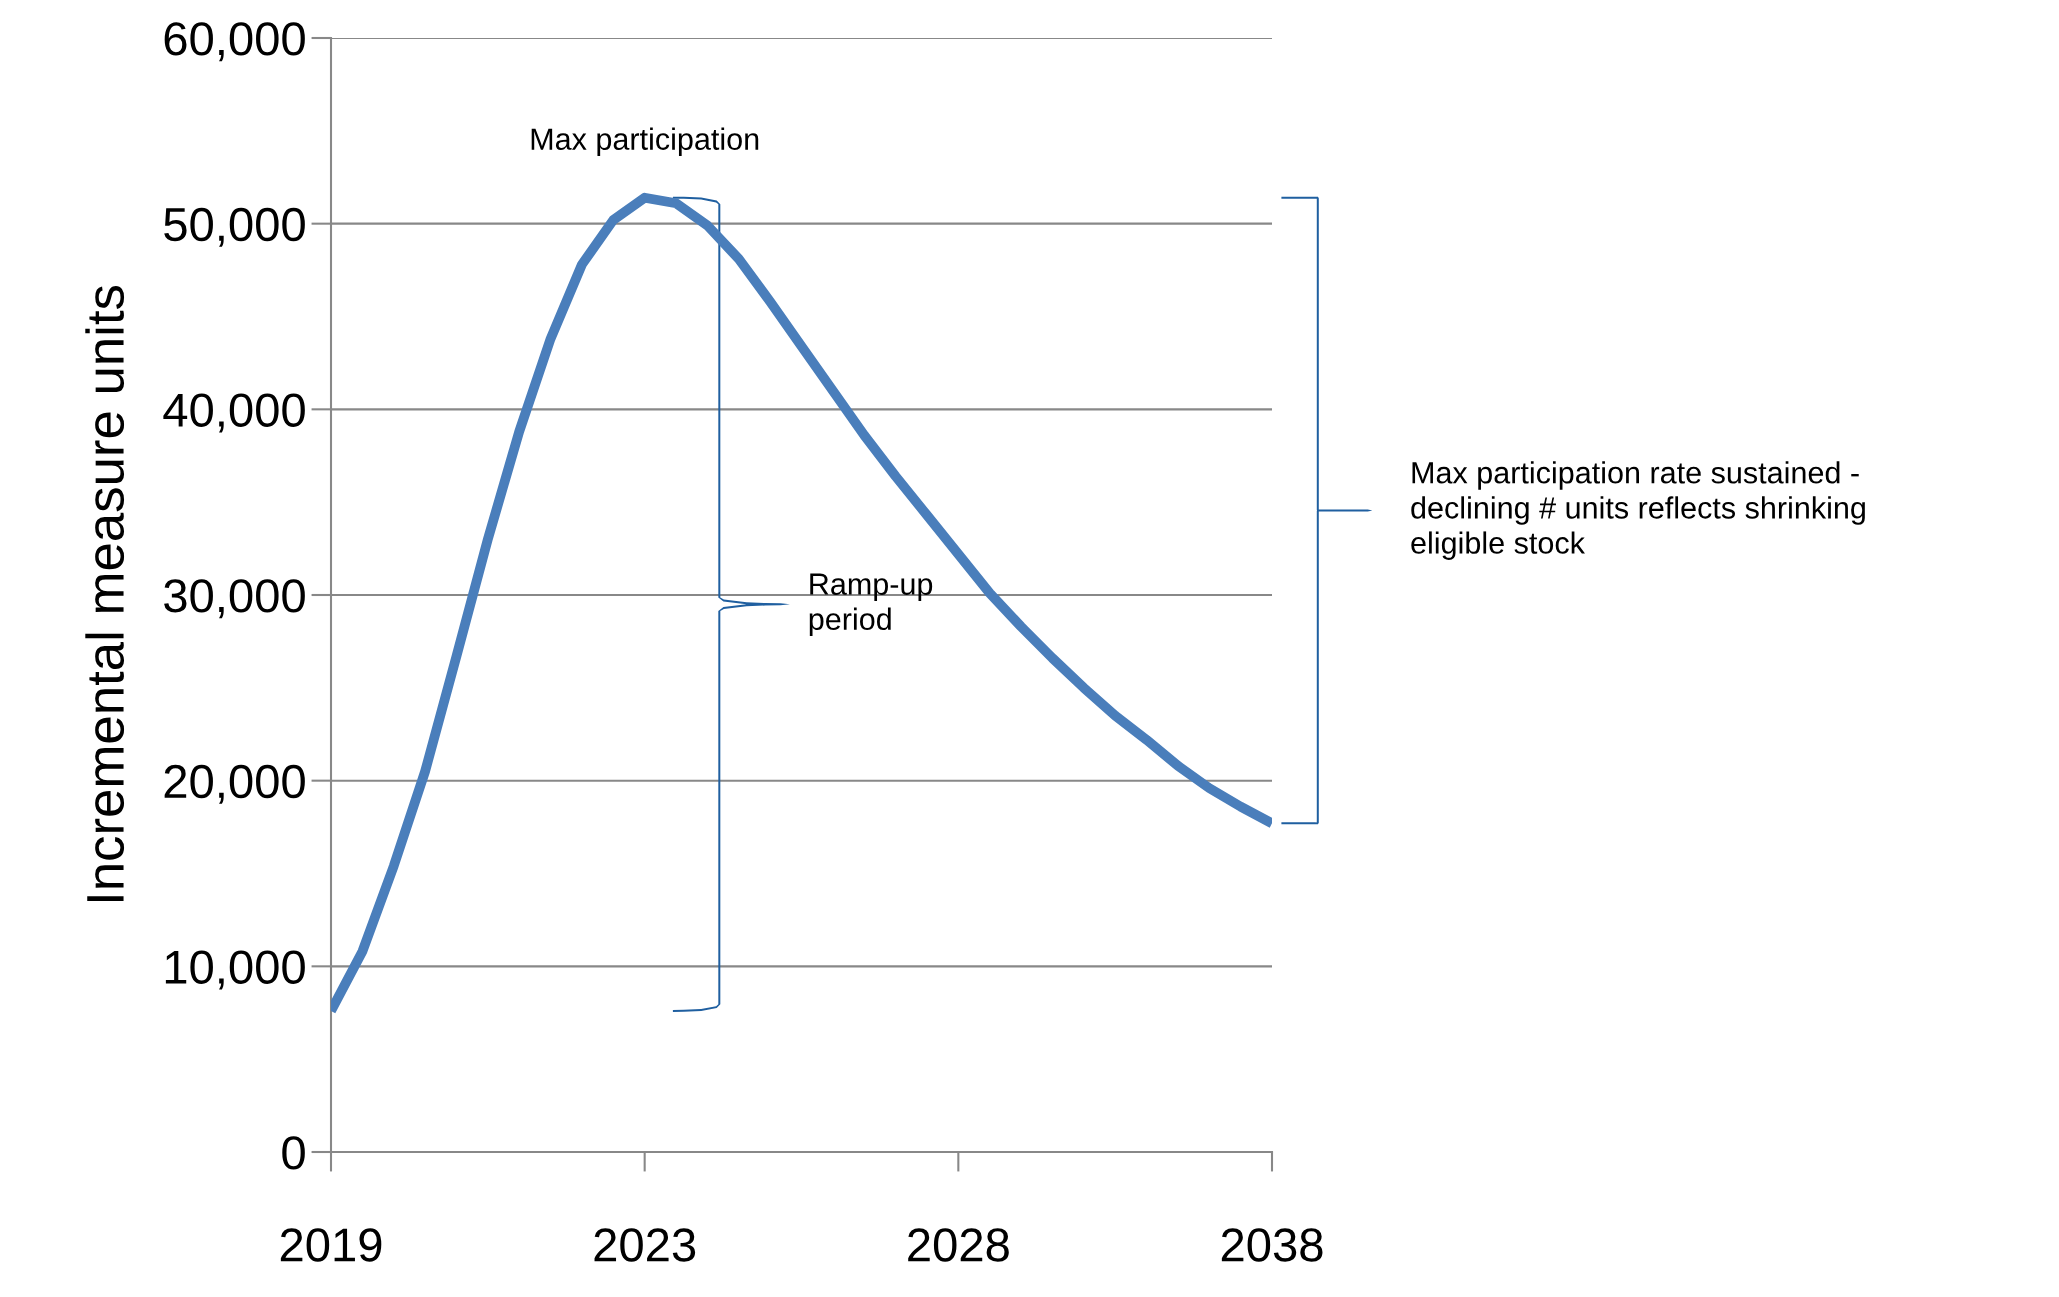  What do you see at coordinates (645, 1245) in the screenshot?
I see `x-tick-label: 2023` at bounding box center [645, 1245].